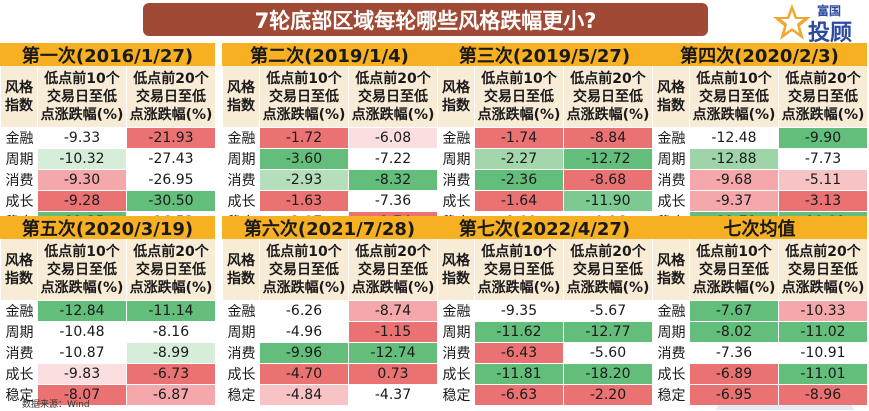  I want to click on value-cell-10d: -6.95, so click(734, 394).